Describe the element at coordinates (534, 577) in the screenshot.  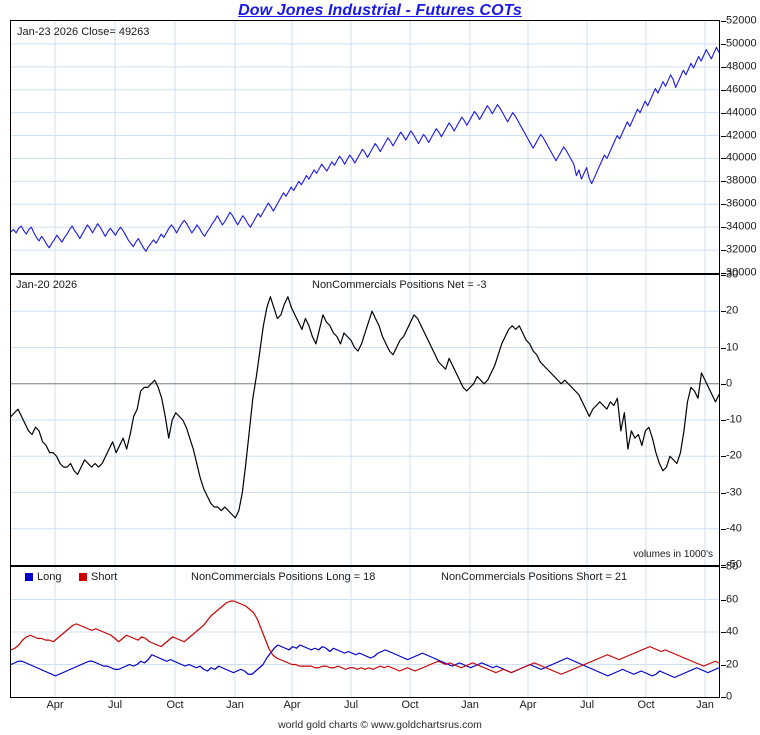
I see `short-positions-label: NonCommercials Positions Short = 21` at that location.